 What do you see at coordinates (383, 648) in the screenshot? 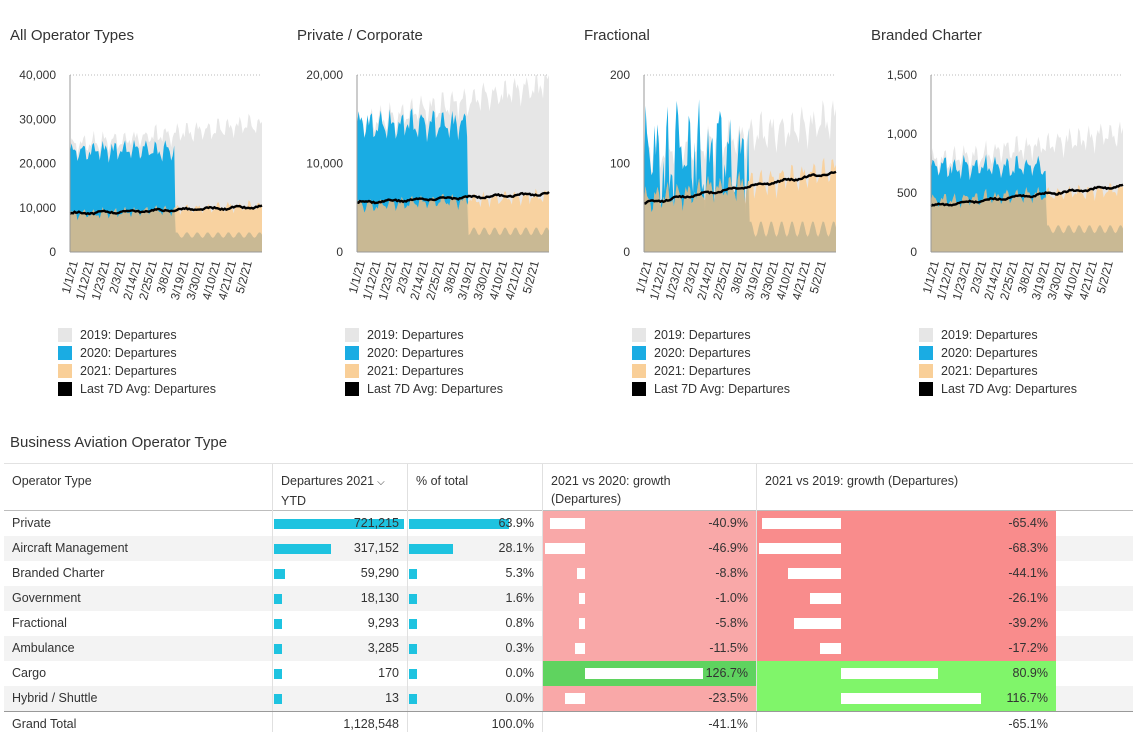
I see `cell-value: 3,285` at bounding box center [383, 648].